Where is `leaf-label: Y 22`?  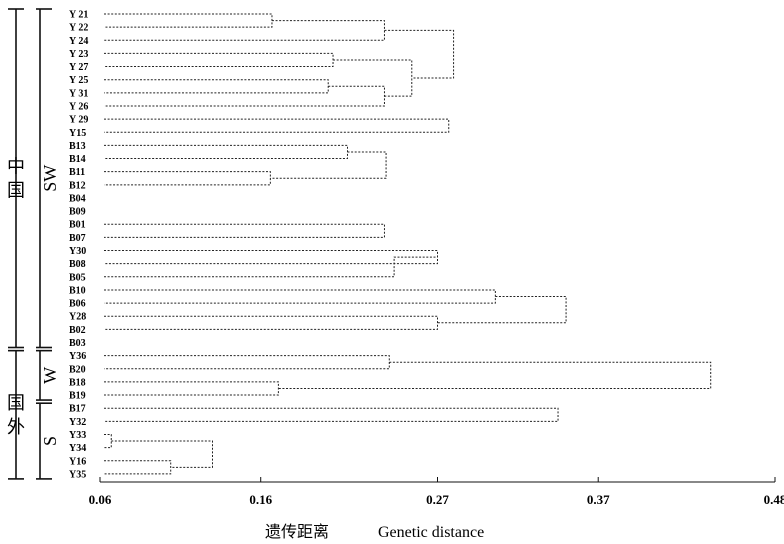 leaf-label: Y 22 is located at coordinates (78, 28).